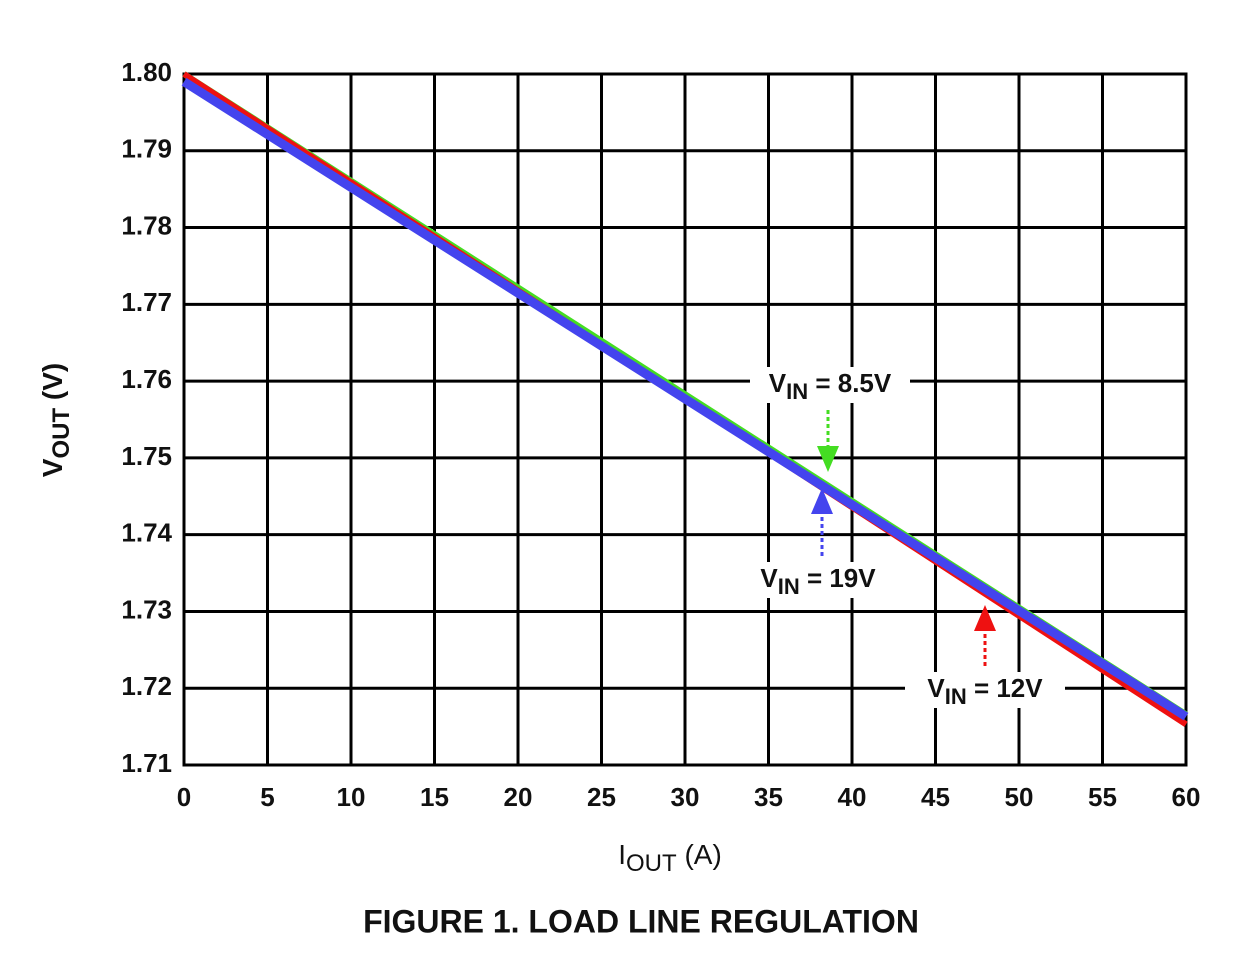  I want to click on legend-label: VIN = 12V, so click(985, 691).